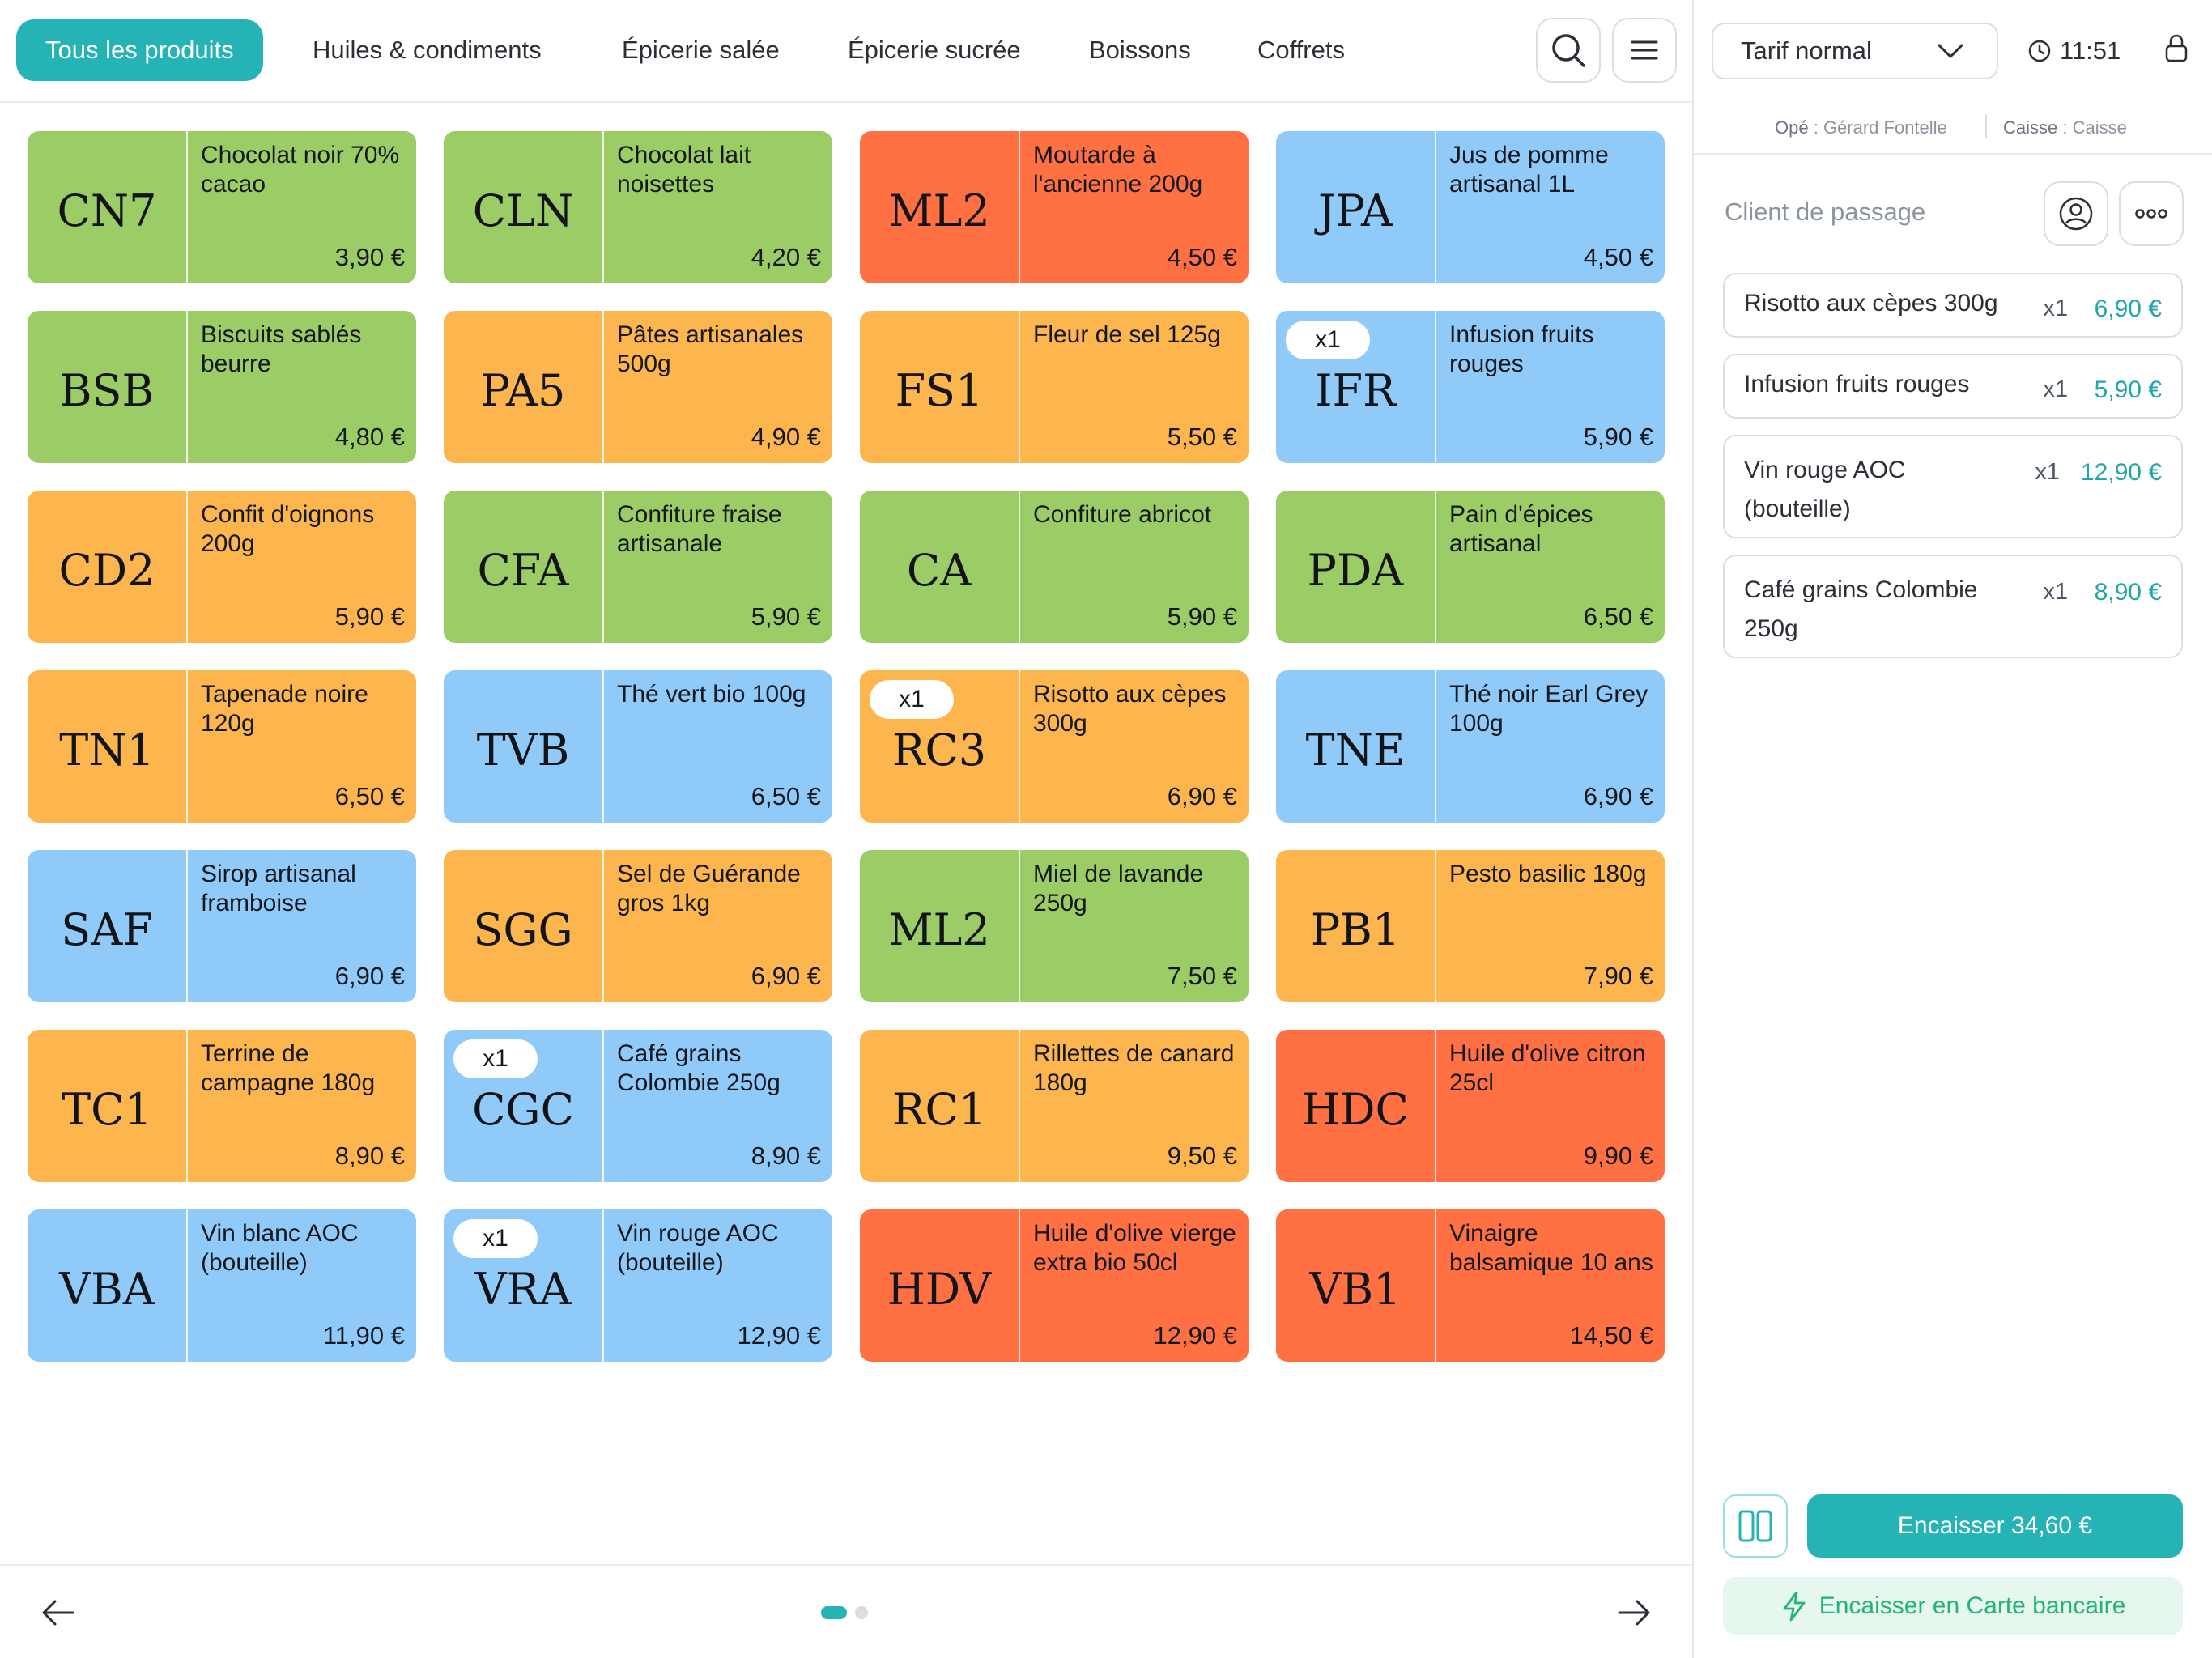 The height and width of the screenshot is (1658, 2212). Describe the element at coordinates (638, 926) in the screenshot. I see `product-tile: SGG Sel de Guérande gros 1kg 6,90 €` at that location.